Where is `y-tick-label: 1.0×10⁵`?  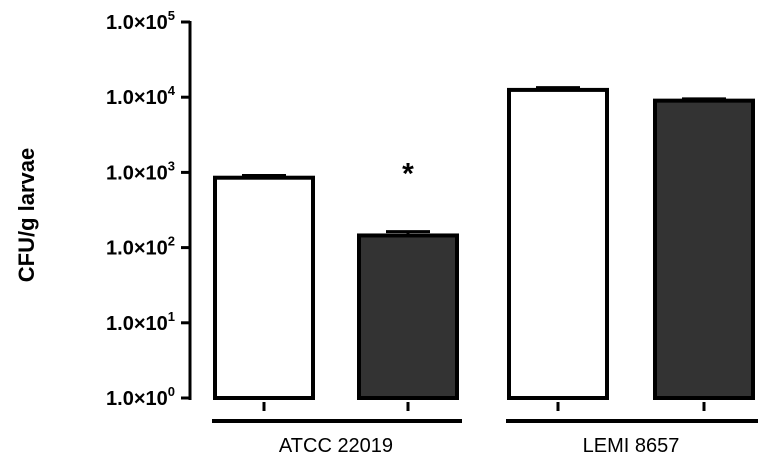
y-tick-label: 1.0×10⁵ is located at coordinates (140, 21).